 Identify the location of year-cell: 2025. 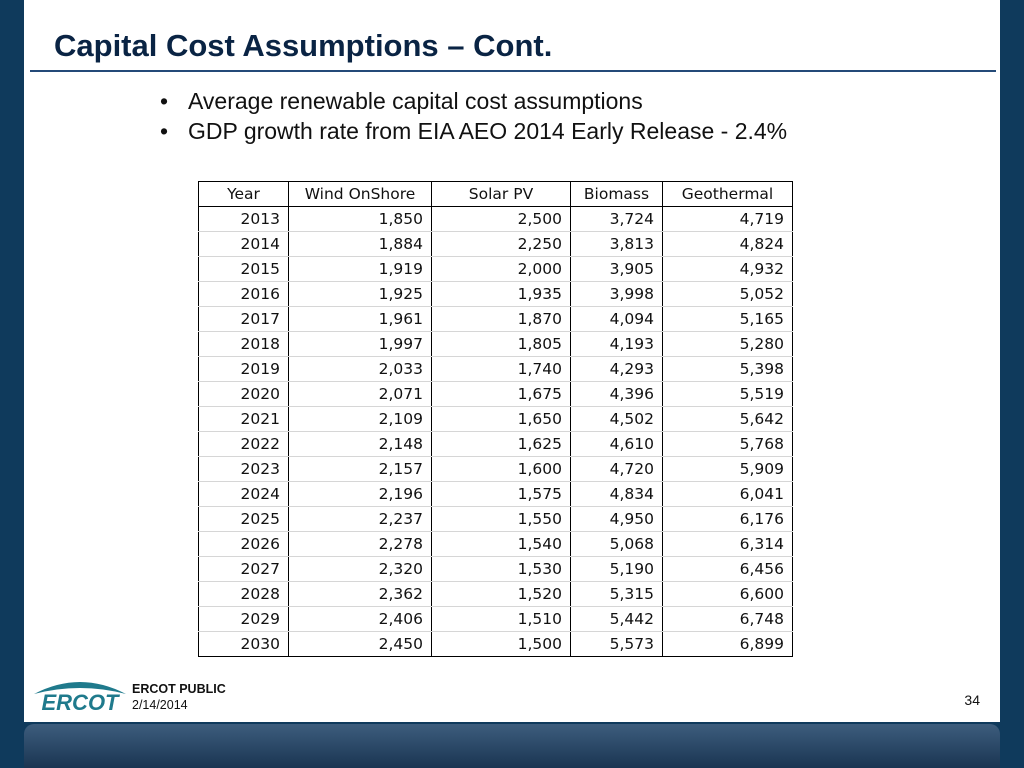
(243, 519).